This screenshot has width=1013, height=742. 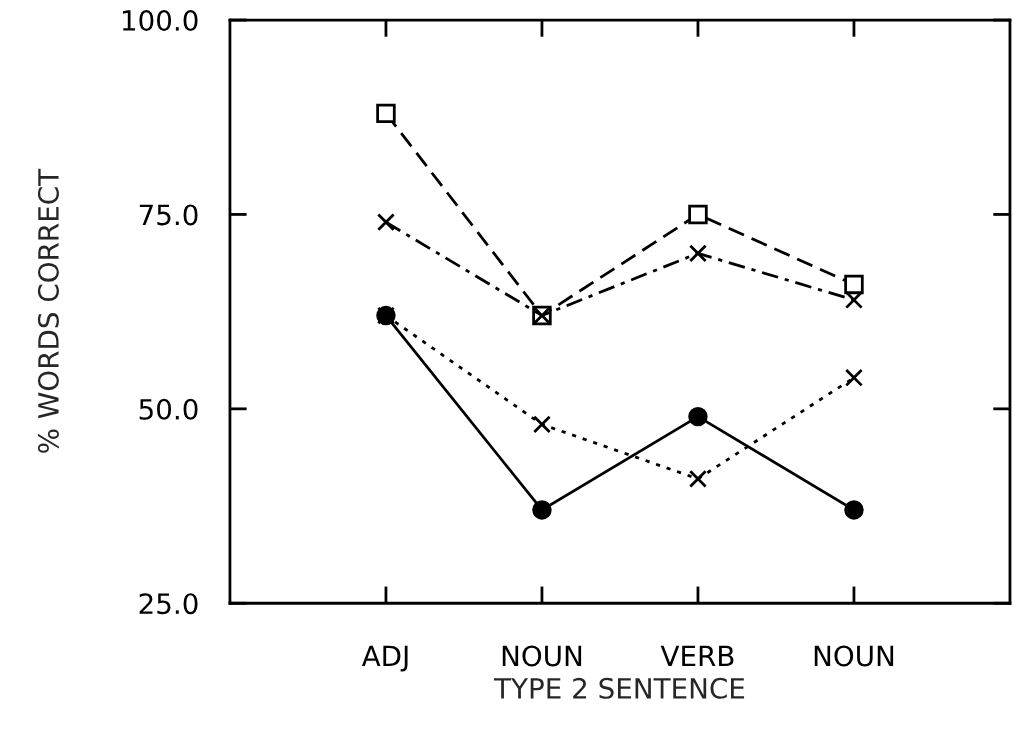 I want to click on x-axis-title: TYPE 2 SENTENCE, so click(x=619, y=688).